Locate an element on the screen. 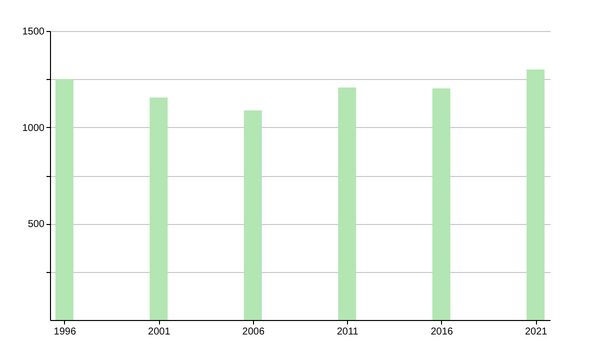  x-tick-label: 2021 is located at coordinates (536, 332).